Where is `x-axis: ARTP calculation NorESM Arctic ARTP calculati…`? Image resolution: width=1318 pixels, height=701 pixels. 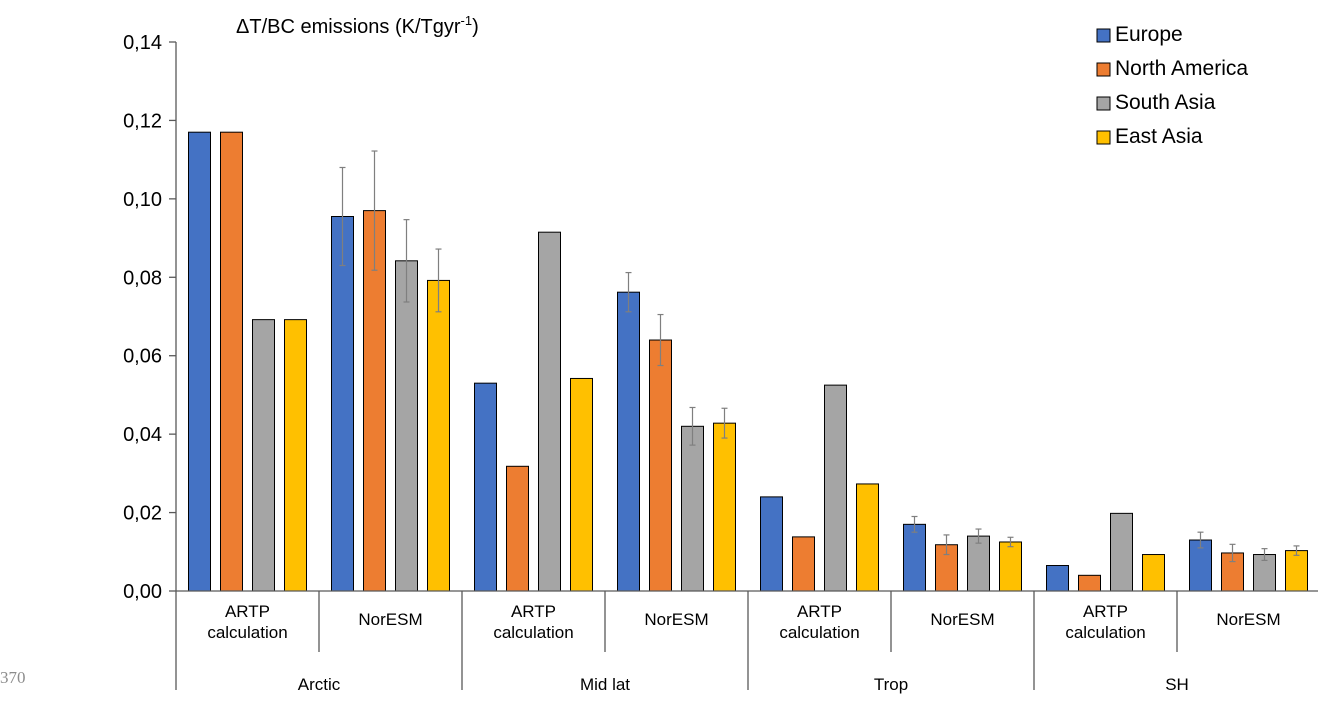 x-axis: ARTP calculation NorESM Arctic ARTP calculati… is located at coordinates (746, 642).